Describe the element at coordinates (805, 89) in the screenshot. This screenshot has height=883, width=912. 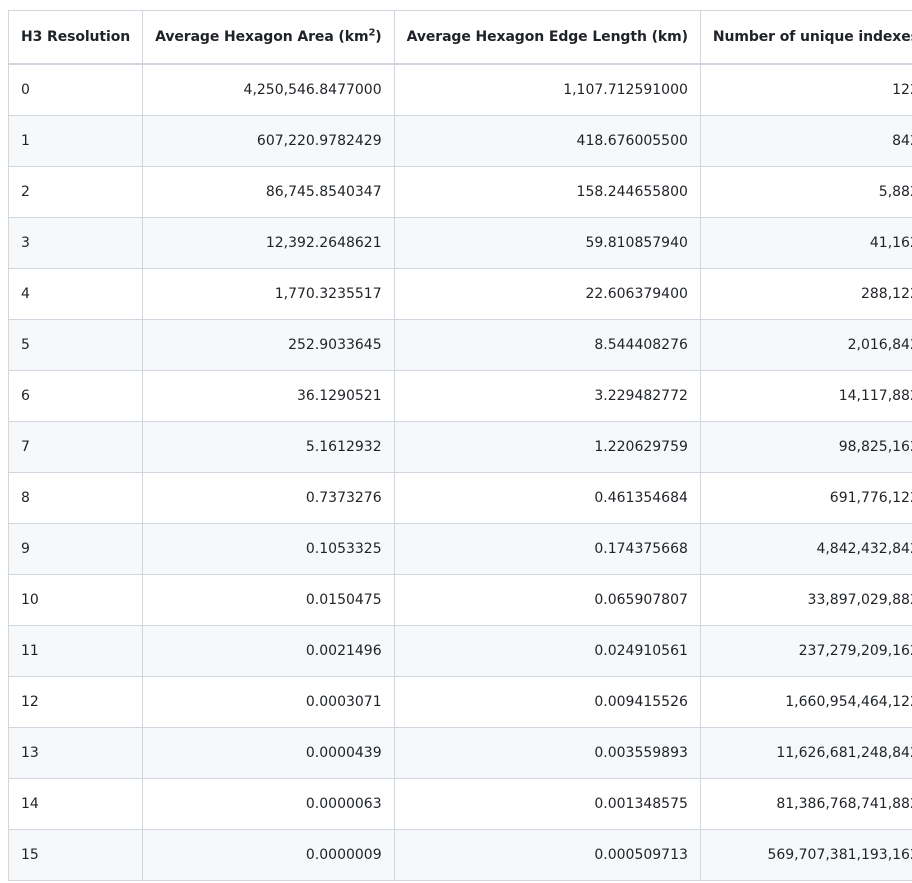
I see `cell-unique-indexes: 122` at that location.